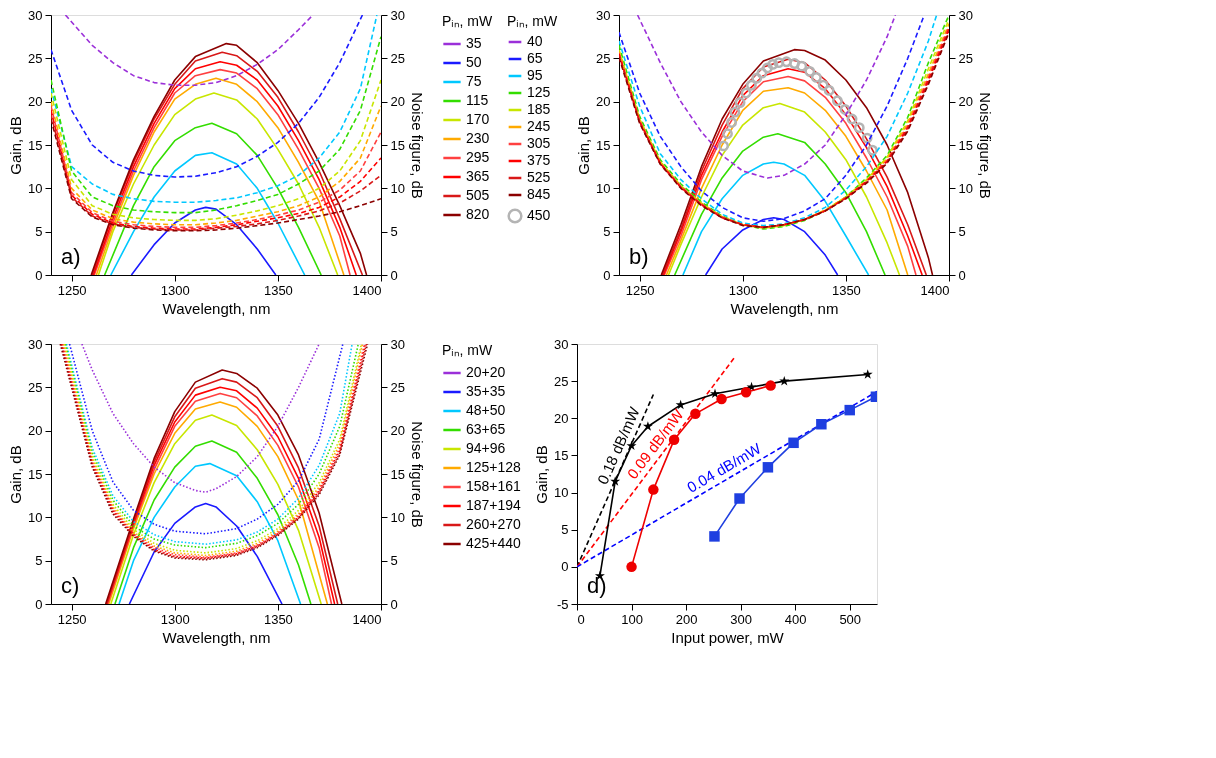 This screenshot has width=1216, height=758. I want to click on legend-label: 125, so click(539, 92).